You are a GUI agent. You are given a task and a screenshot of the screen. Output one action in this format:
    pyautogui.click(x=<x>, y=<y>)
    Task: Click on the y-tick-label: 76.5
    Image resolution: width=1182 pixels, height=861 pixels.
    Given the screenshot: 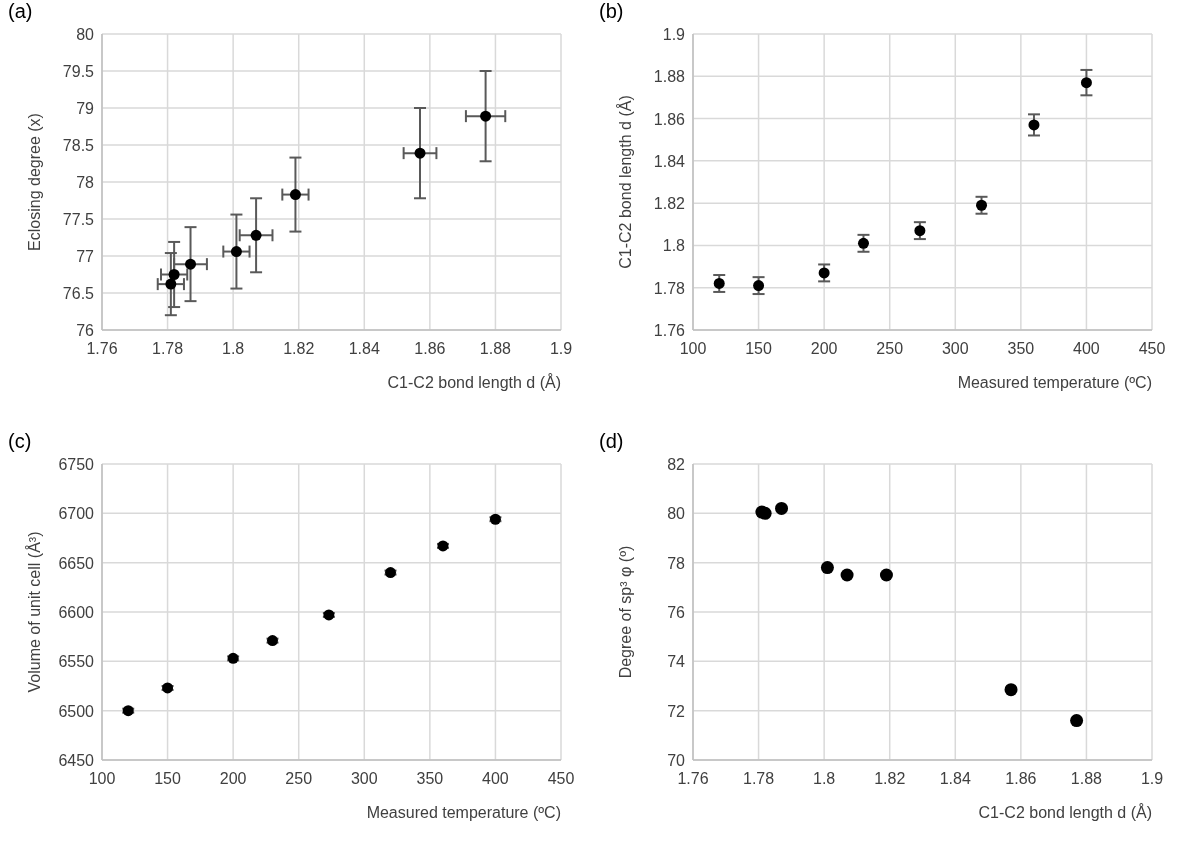 What is the action you would take?
    pyautogui.click(x=78, y=293)
    